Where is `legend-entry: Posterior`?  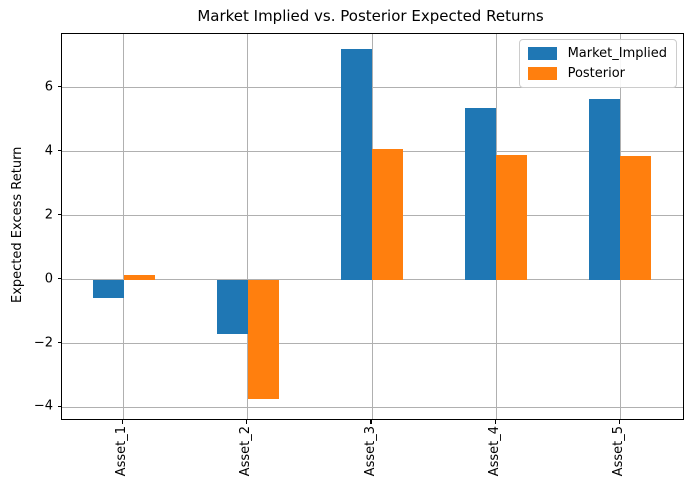 legend-entry: Posterior is located at coordinates (597, 73).